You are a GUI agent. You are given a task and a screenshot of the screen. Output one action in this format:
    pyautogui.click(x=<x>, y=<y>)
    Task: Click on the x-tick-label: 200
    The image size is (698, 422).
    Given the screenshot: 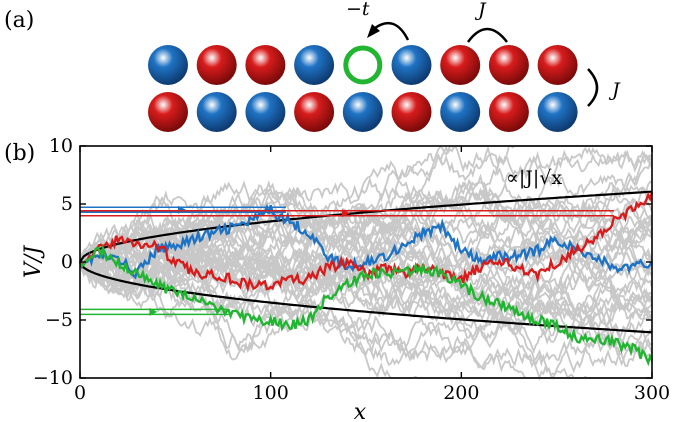 What is the action you would take?
    pyautogui.click(x=461, y=393)
    